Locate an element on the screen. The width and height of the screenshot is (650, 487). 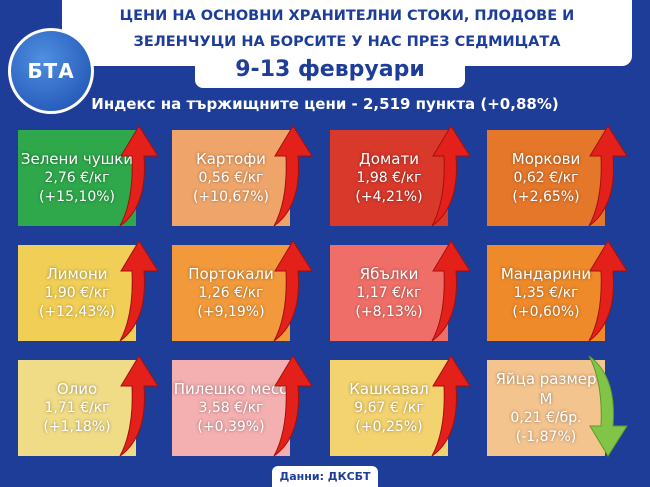
price-tile: Кашкавал 9,67 € /кг (+0,25%) is located at coordinates (389, 408).